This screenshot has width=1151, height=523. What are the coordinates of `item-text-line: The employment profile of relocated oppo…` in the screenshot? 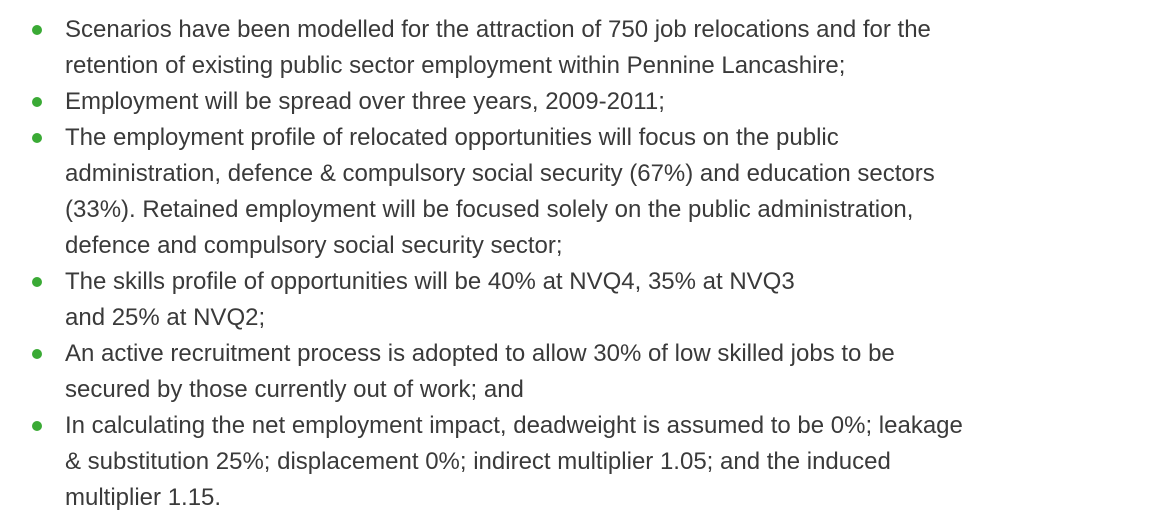 It's located at (452, 137).